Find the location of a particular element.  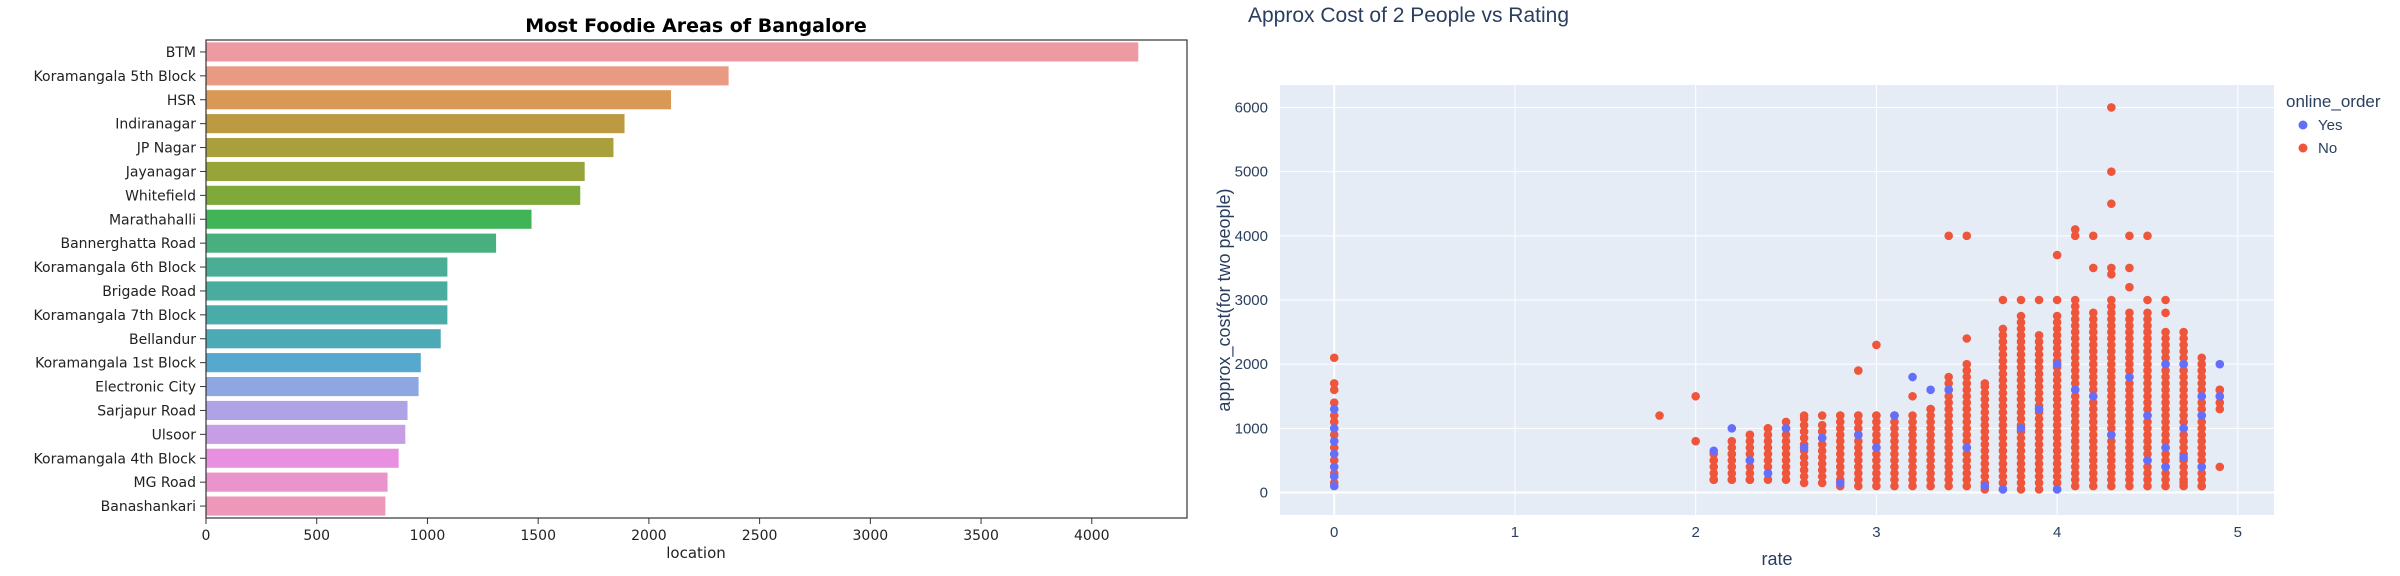

bar-x-tick-label: 3000 is located at coordinates (871, 536).